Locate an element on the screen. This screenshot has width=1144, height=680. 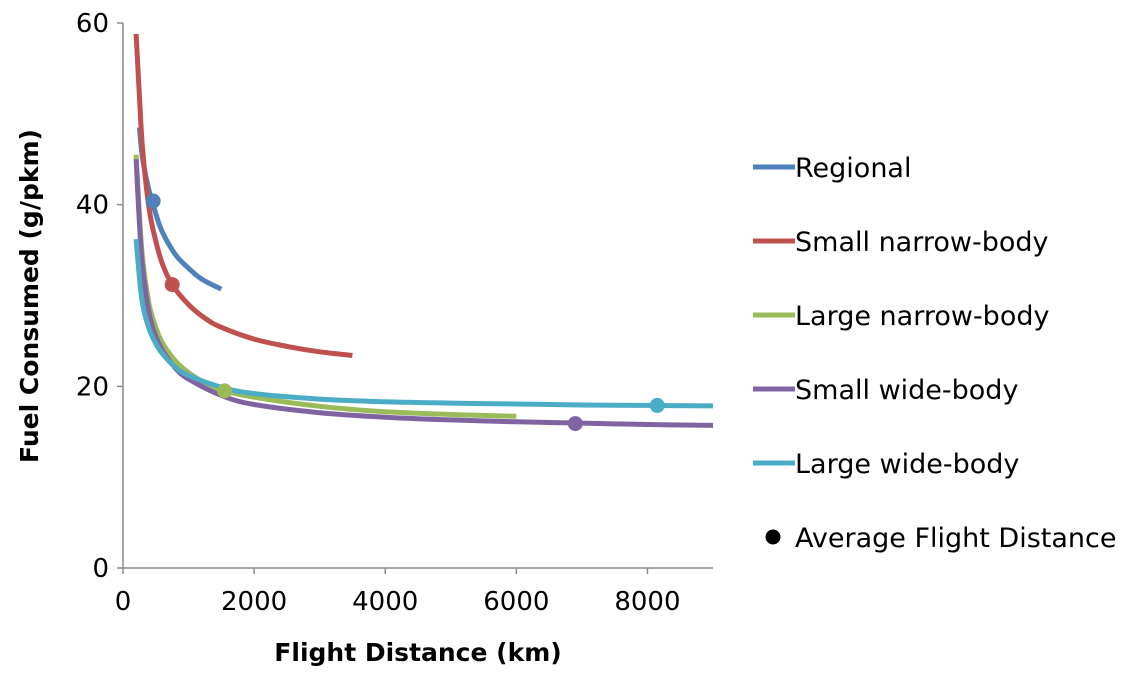
legend-label-large-wide-body: Large wide-body is located at coordinates (907, 464).